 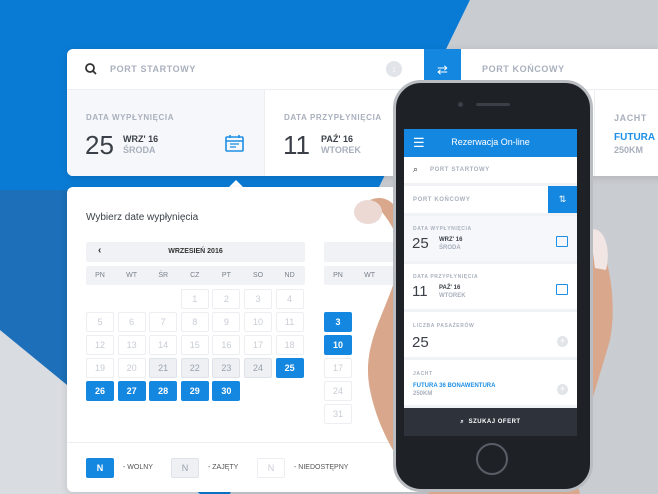 I want to click on day-cell: 1, so click(x=194, y=299).